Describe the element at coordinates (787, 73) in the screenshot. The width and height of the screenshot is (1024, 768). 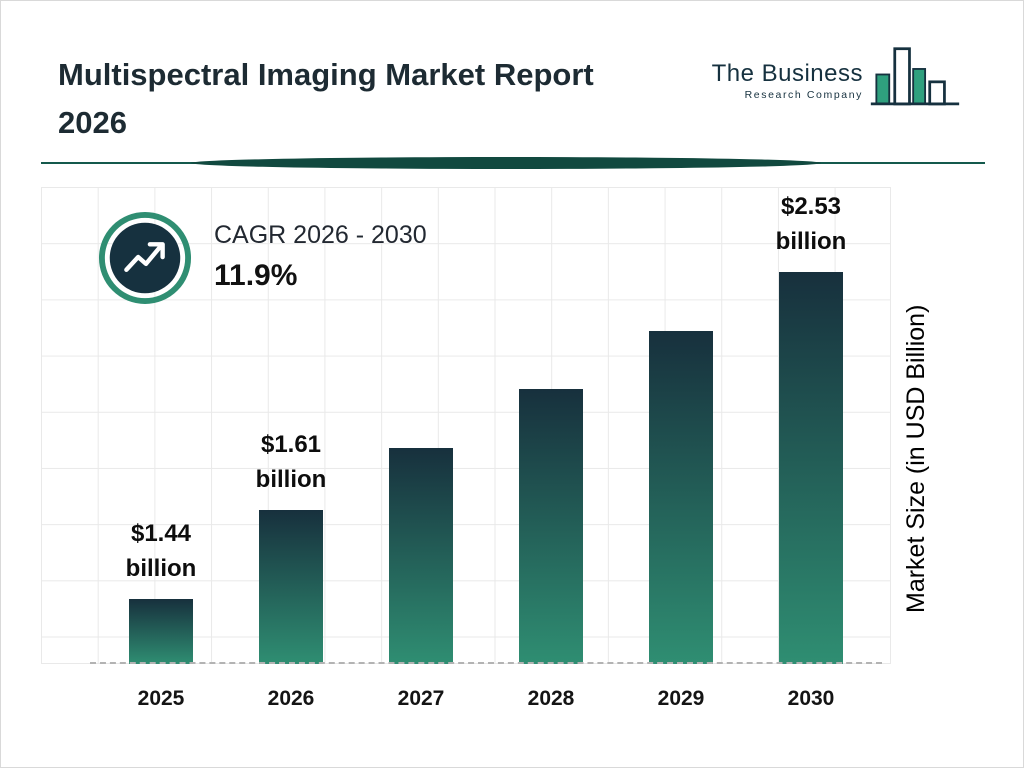
I see `logo-name: The Business` at that location.